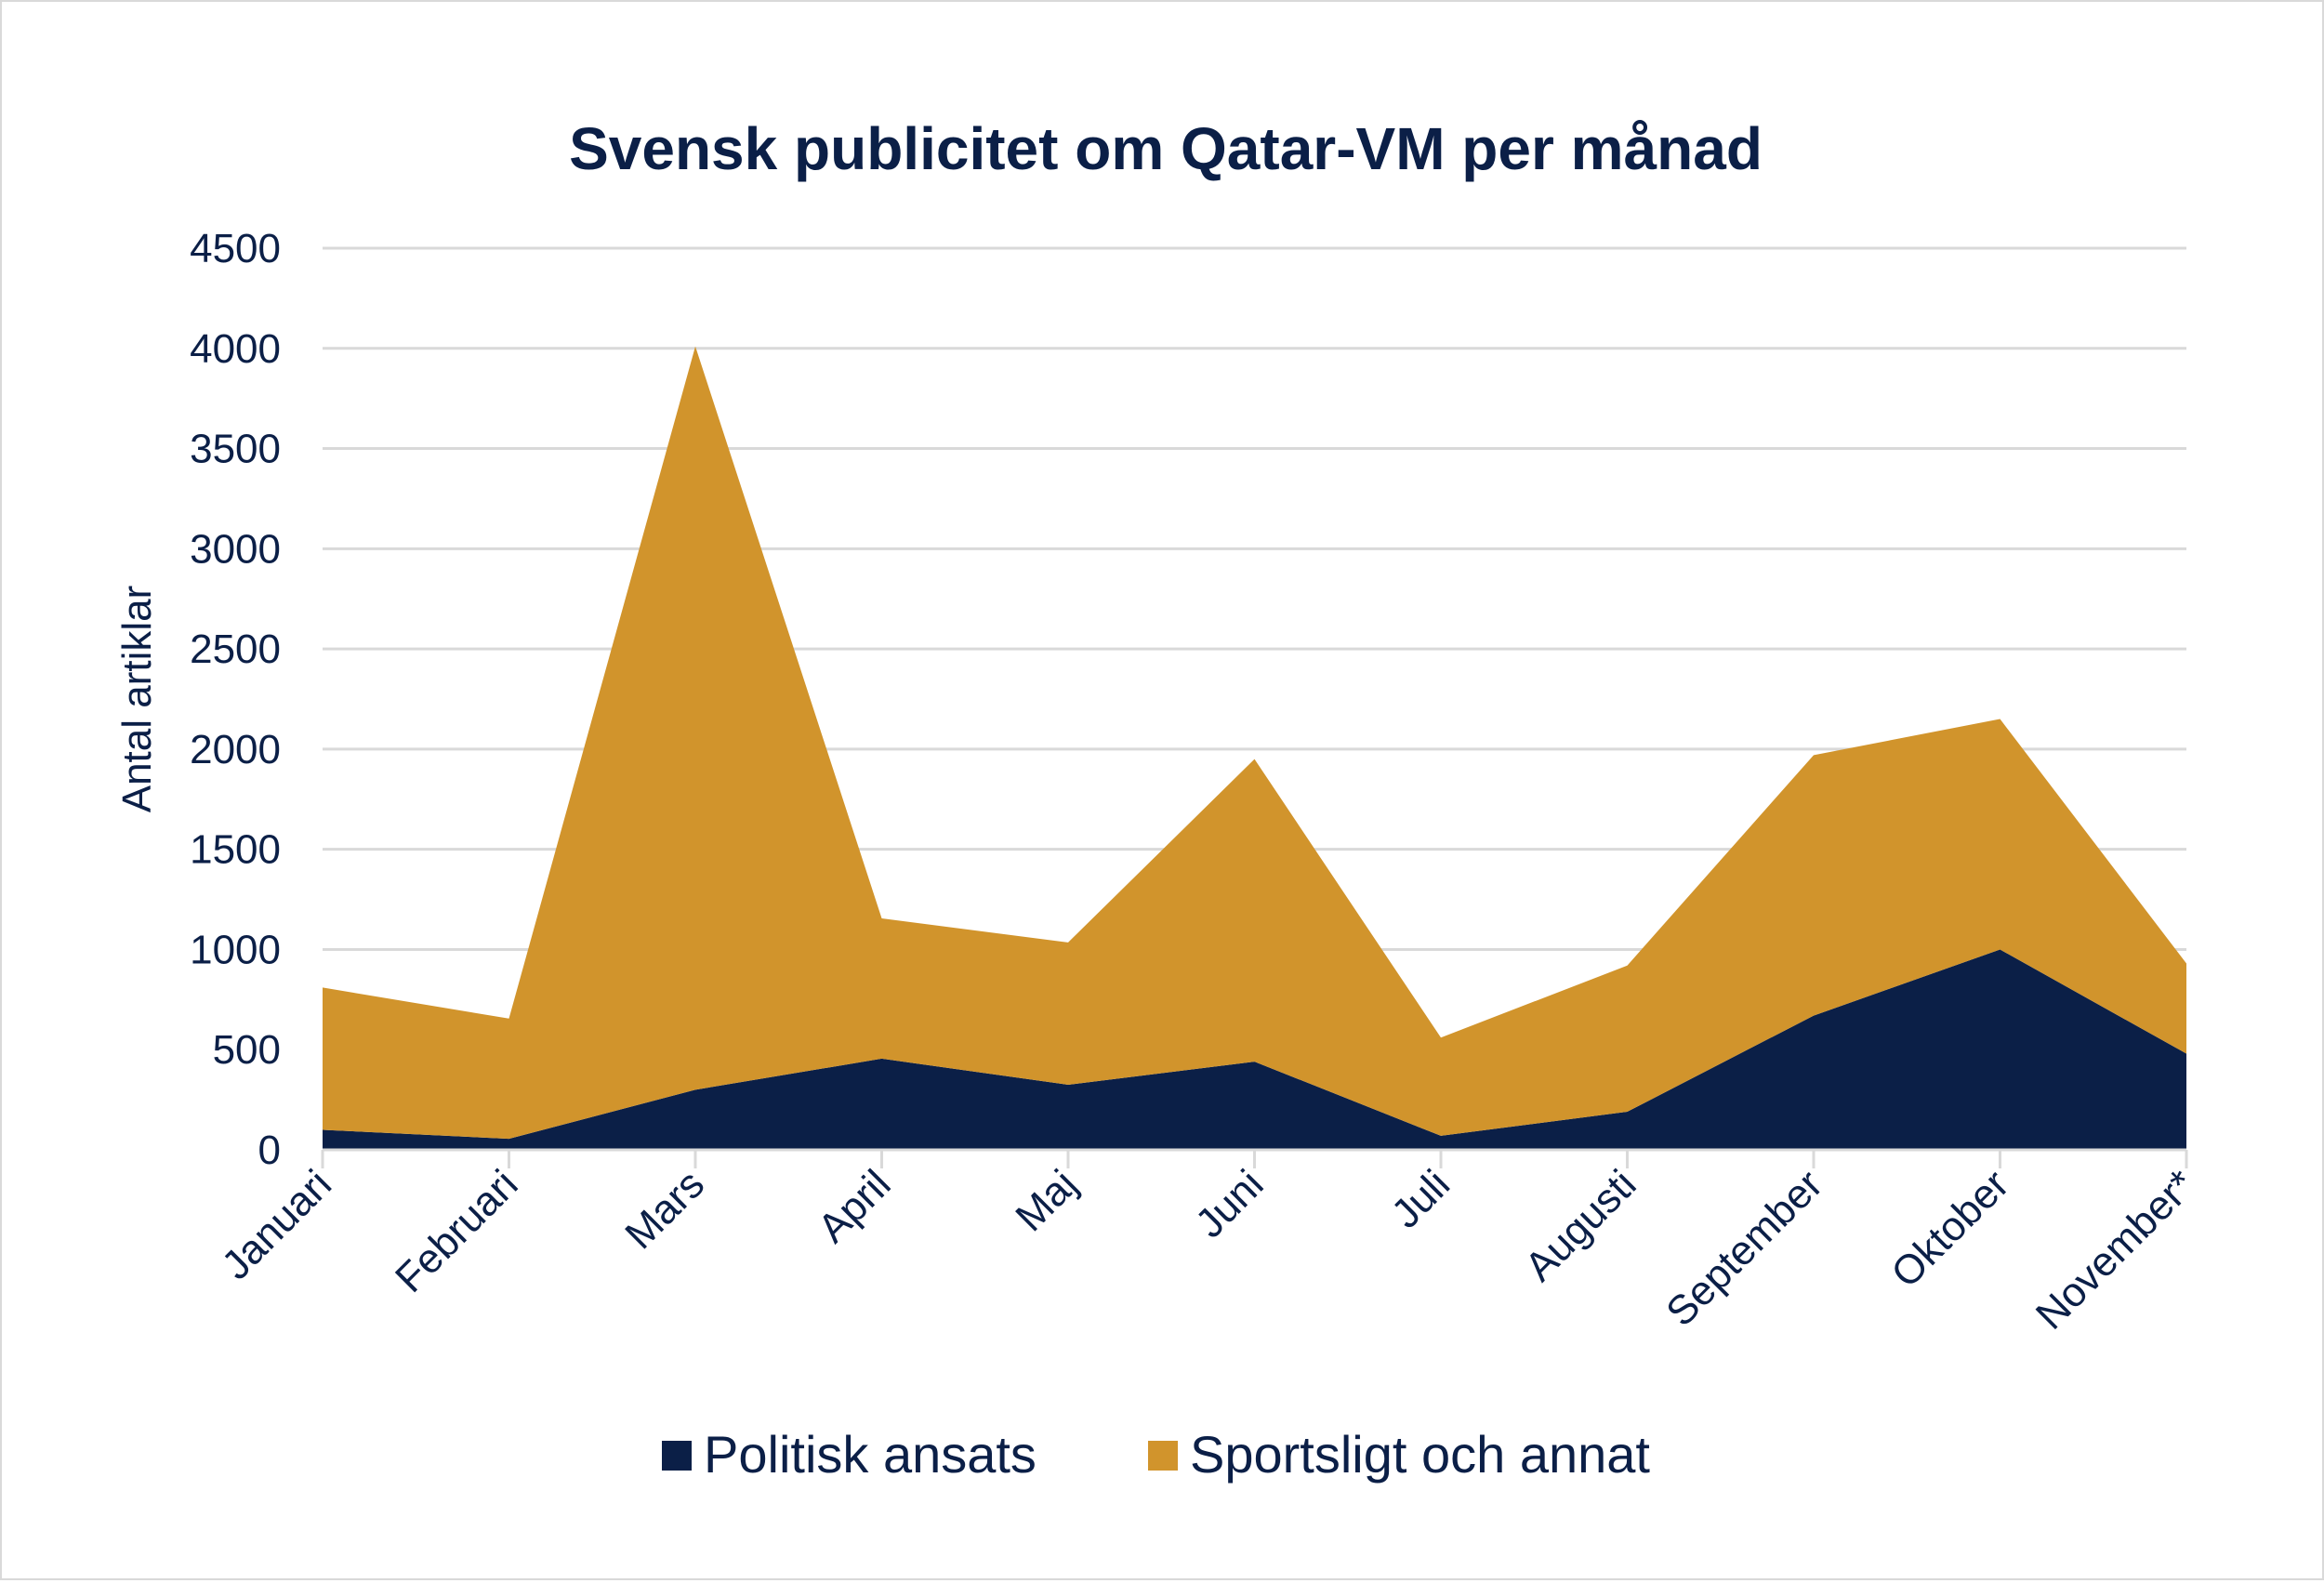 The height and width of the screenshot is (1583, 2324). I want to click on area-series-politisk-ansats, so click(1254, 1049).